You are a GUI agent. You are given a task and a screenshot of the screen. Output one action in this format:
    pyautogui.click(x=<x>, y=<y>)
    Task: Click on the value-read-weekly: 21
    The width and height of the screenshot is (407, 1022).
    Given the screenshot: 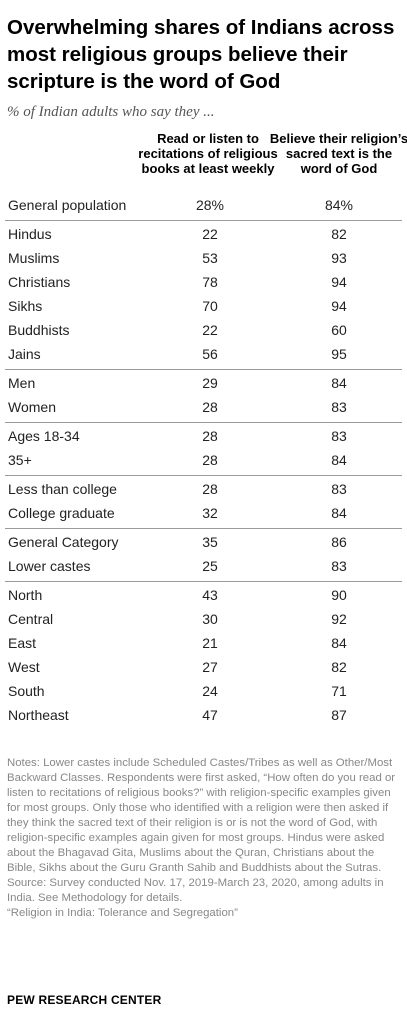 What is the action you would take?
    pyautogui.click(x=210, y=643)
    